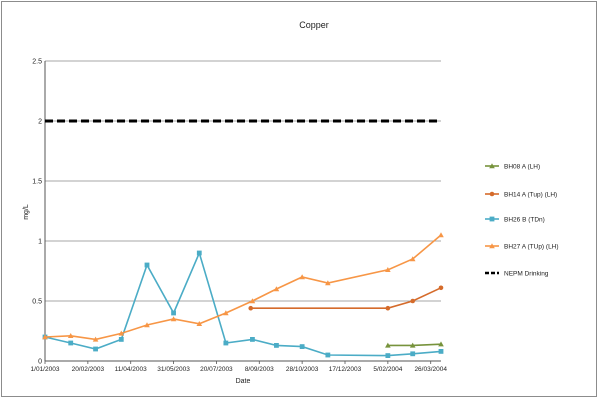 The image size is (600, 400). Describe the element at coordinates (45, 369) in the screenshot. I see `x-tick-label: 1/01/2003` at that location.